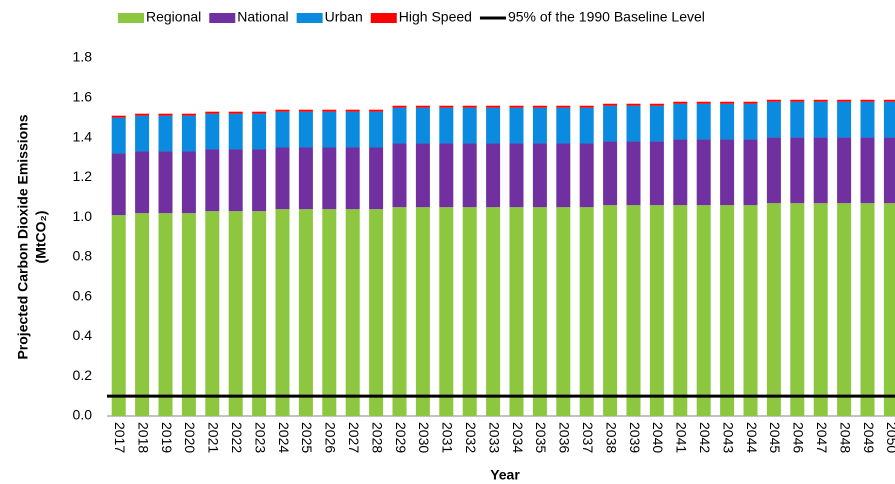 The image size is (895, 484). I want to click on x-tick-label: 2020, so click(190, 437).